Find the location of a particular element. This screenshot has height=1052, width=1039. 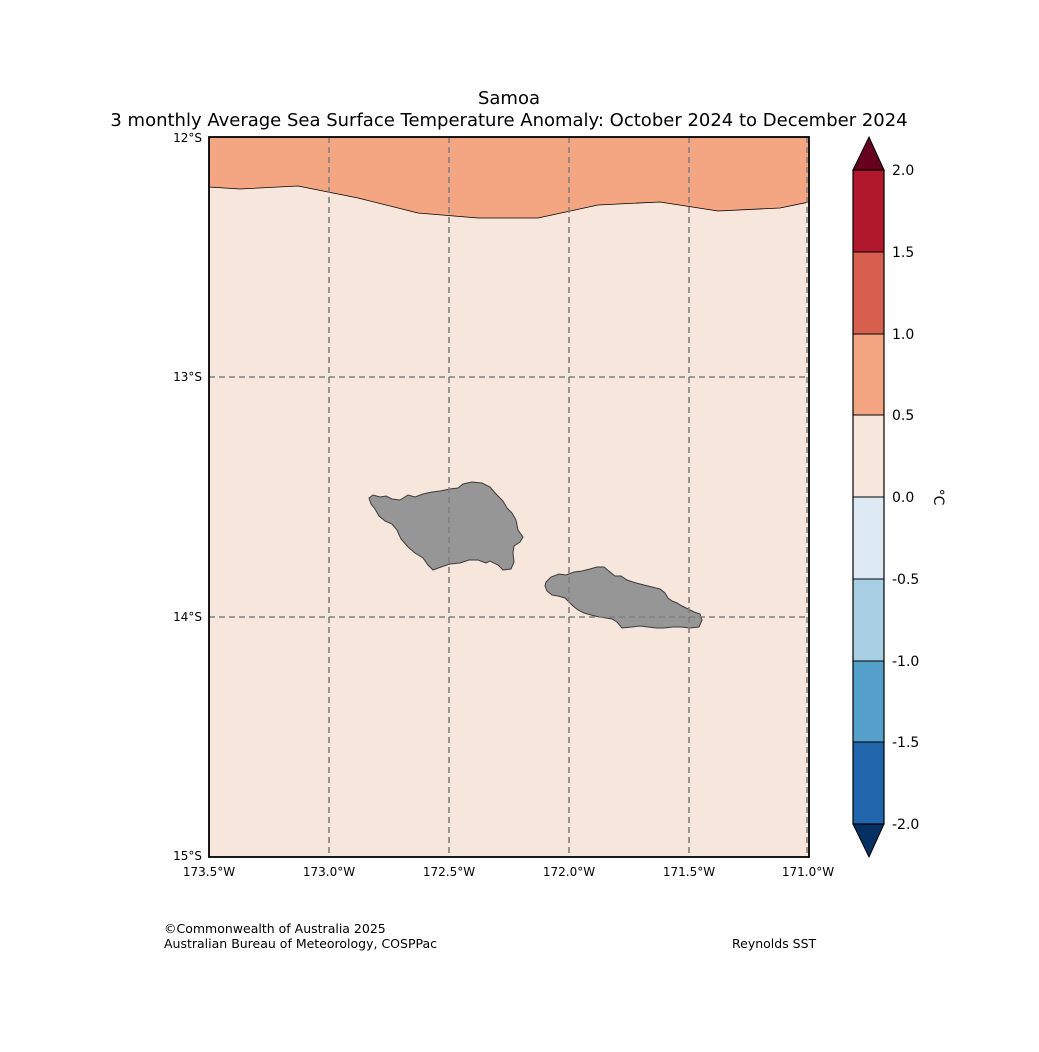

colorbar-unit-label: °C is located at coordinates (938, 497).